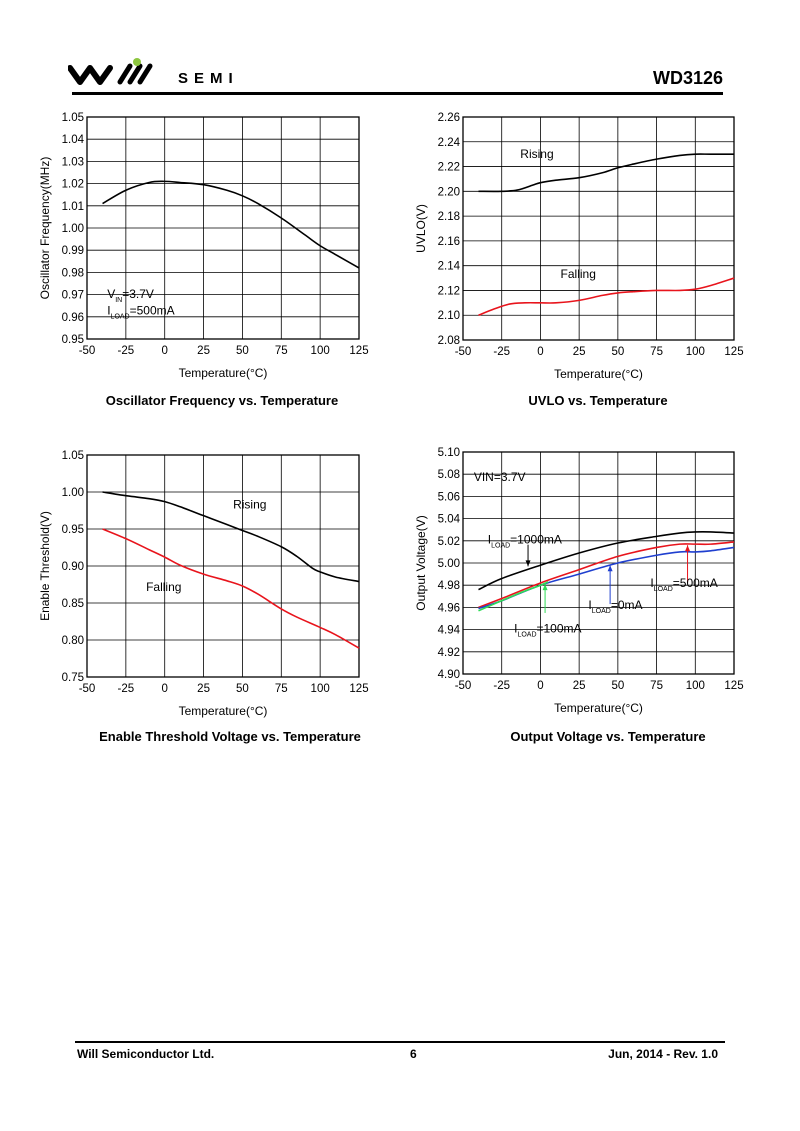  Describe the element at coordinates (449, 653) in the screenshot. I see `y-tick-label: 4.92` at that location.